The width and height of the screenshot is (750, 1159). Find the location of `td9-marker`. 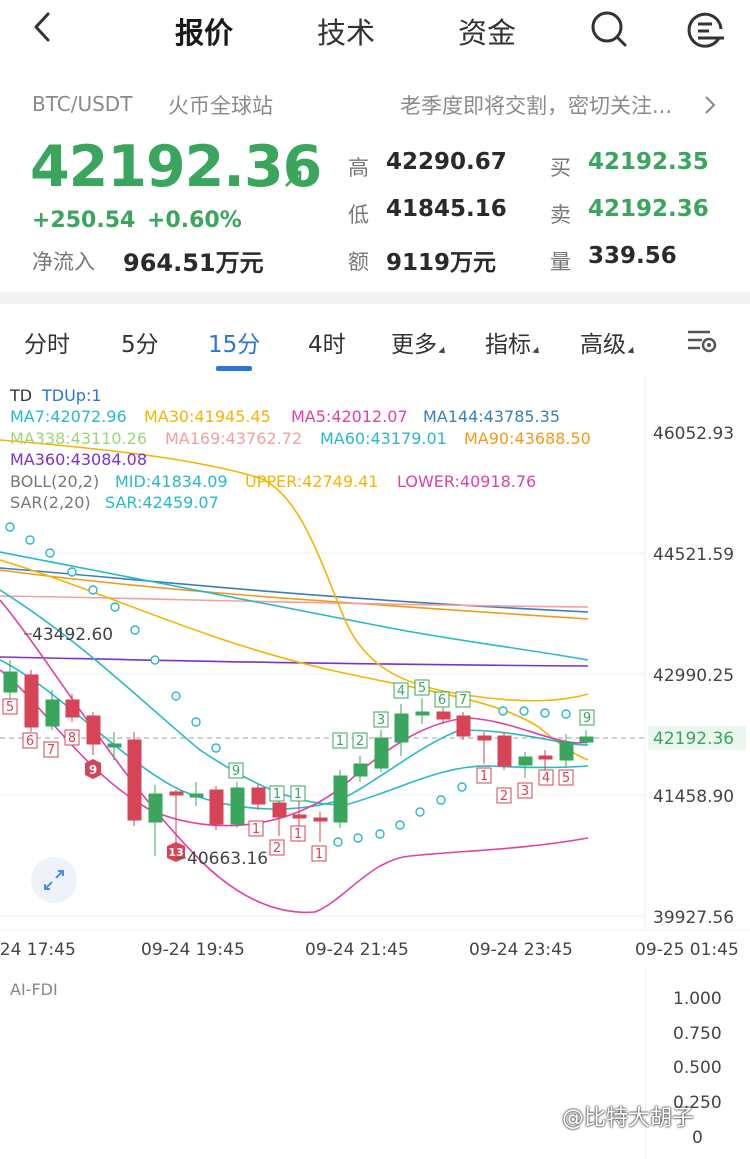

td9-marker is located at coordinates (93, 769).